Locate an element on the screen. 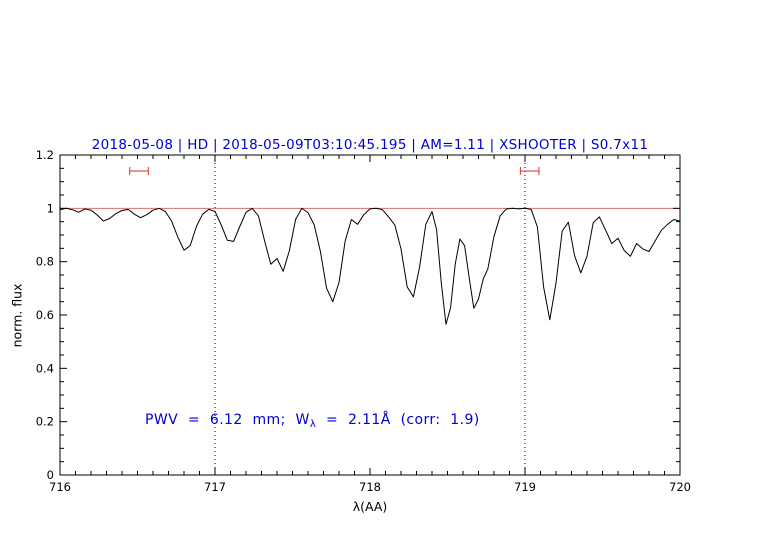  pwv-annotation: PWV = 6.12 mm; Wλ = 2.11Å (corr: 1.9) is located at coordinates (312, 421).